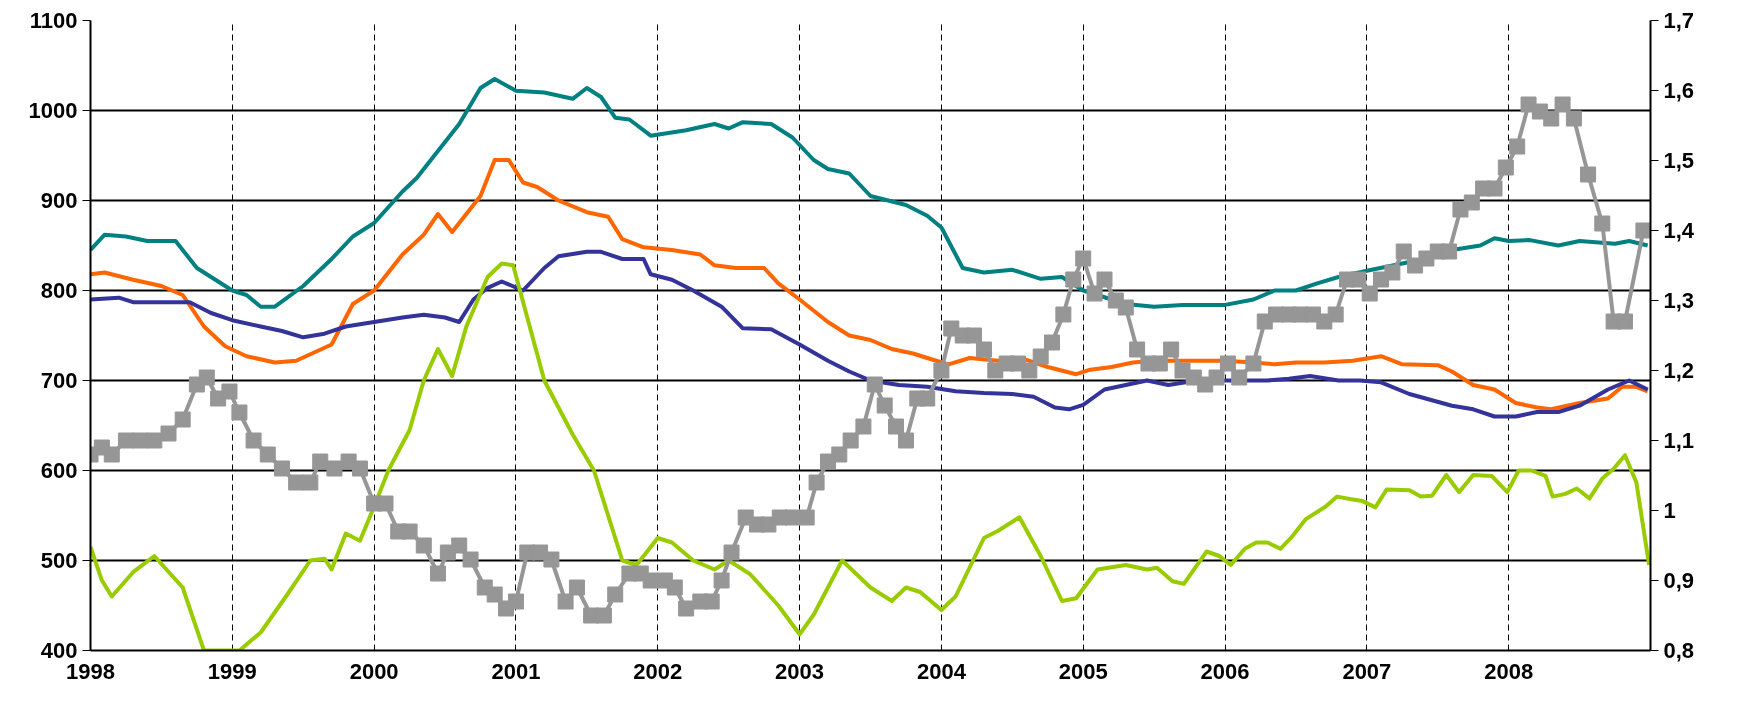 The height and width of the screenshot is (706, 1751). What do you see at coordinates (53, 20) in the screenshot?
I see `y-tick-label: 1100` at bounding box center [53, 20].